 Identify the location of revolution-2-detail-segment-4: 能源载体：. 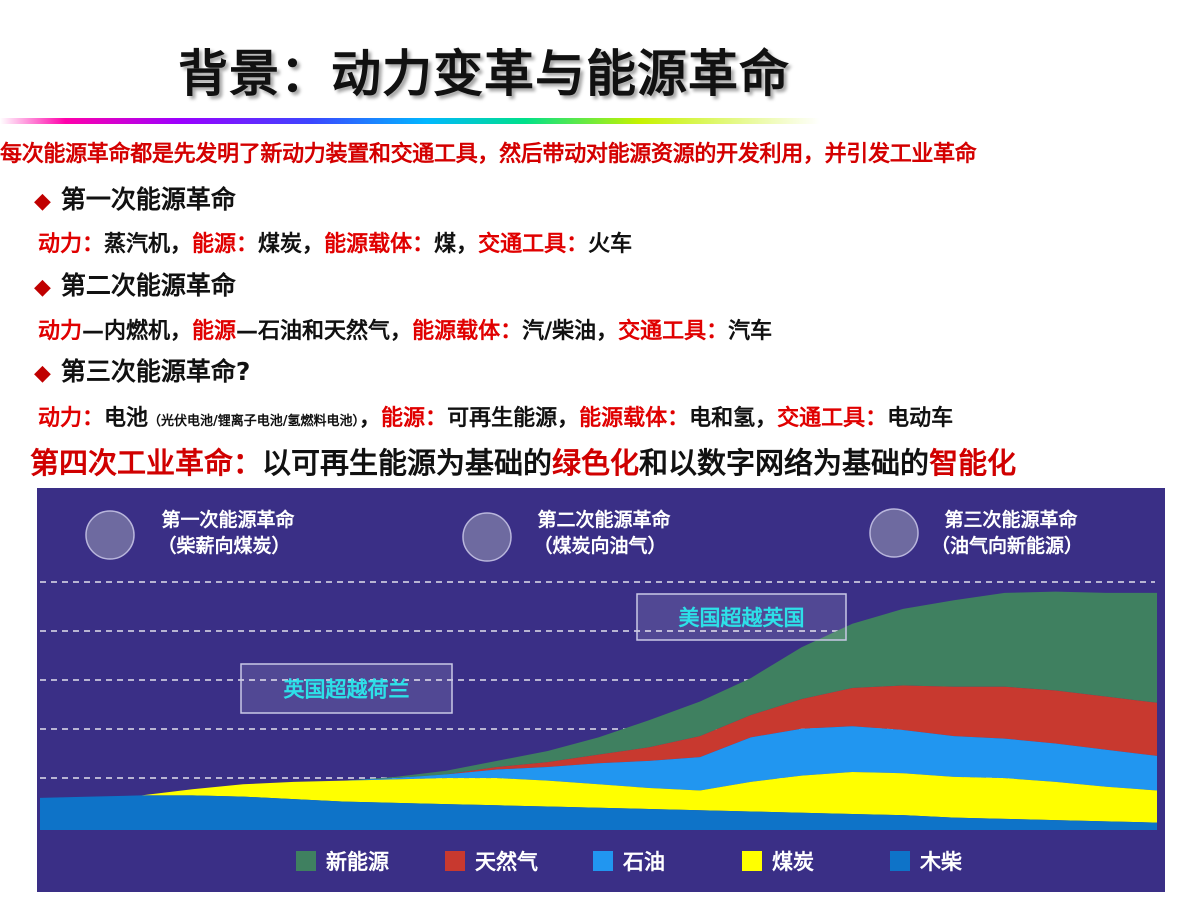
(467, 331).